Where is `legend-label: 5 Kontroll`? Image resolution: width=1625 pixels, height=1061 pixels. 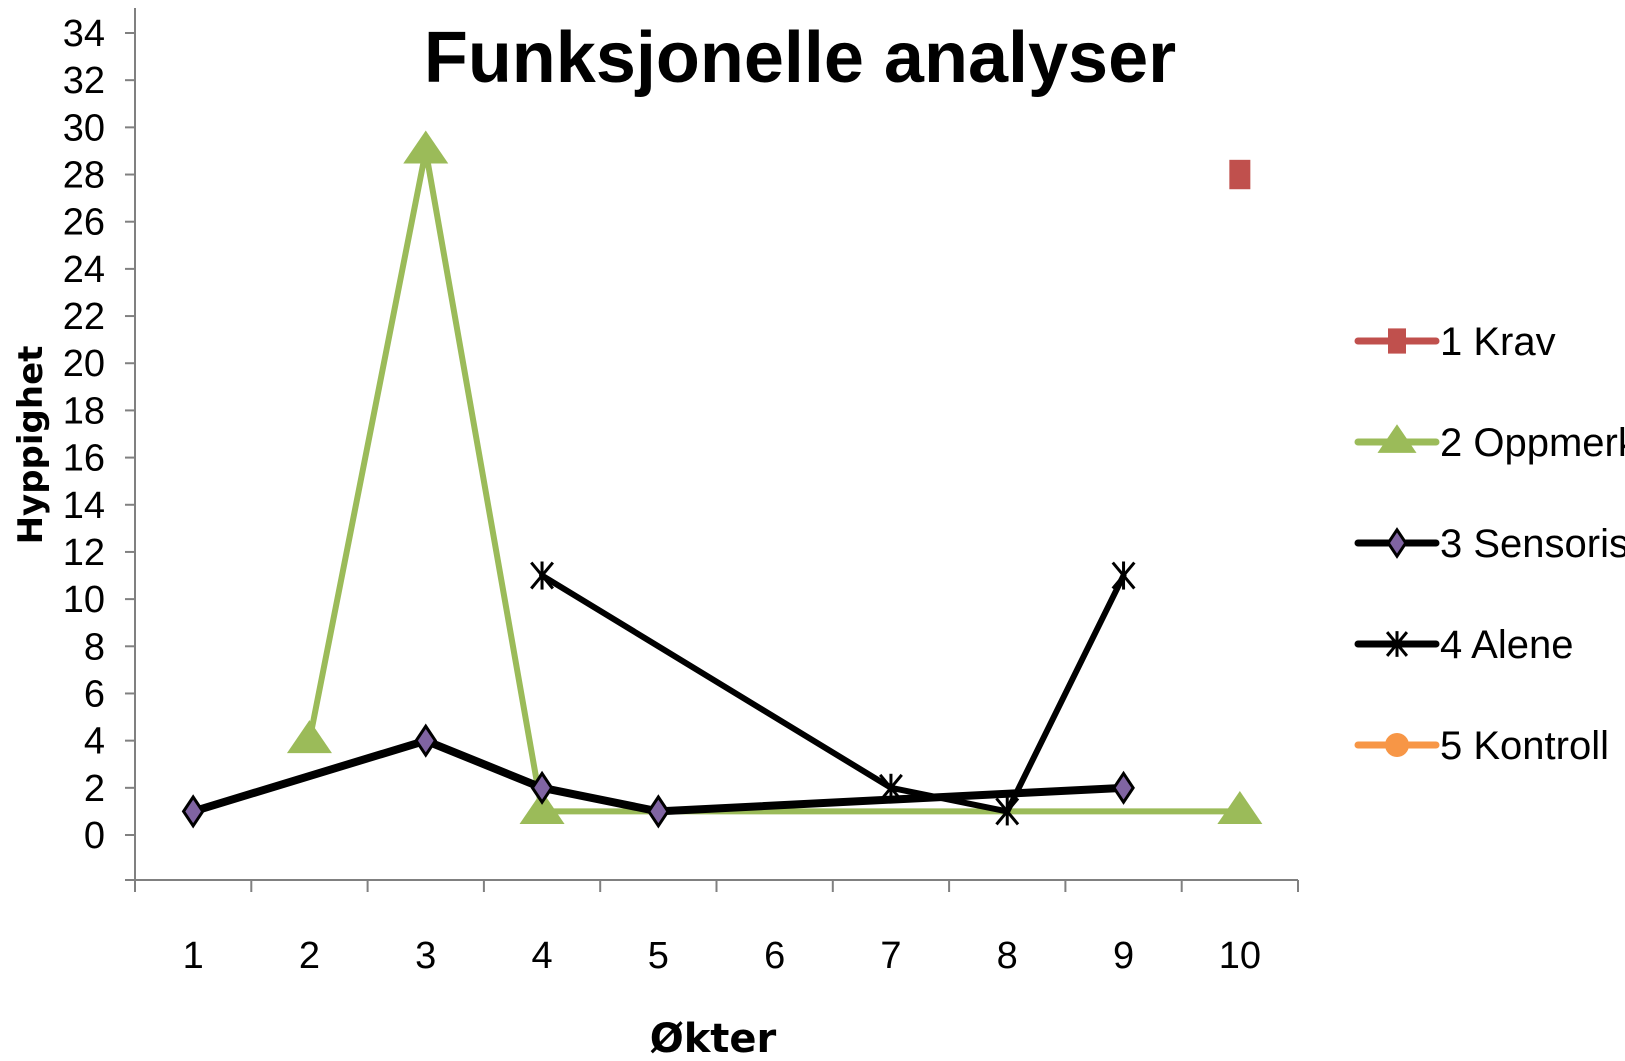
legend-label: 5 Kontroll is located at coordinates (1524, 746).